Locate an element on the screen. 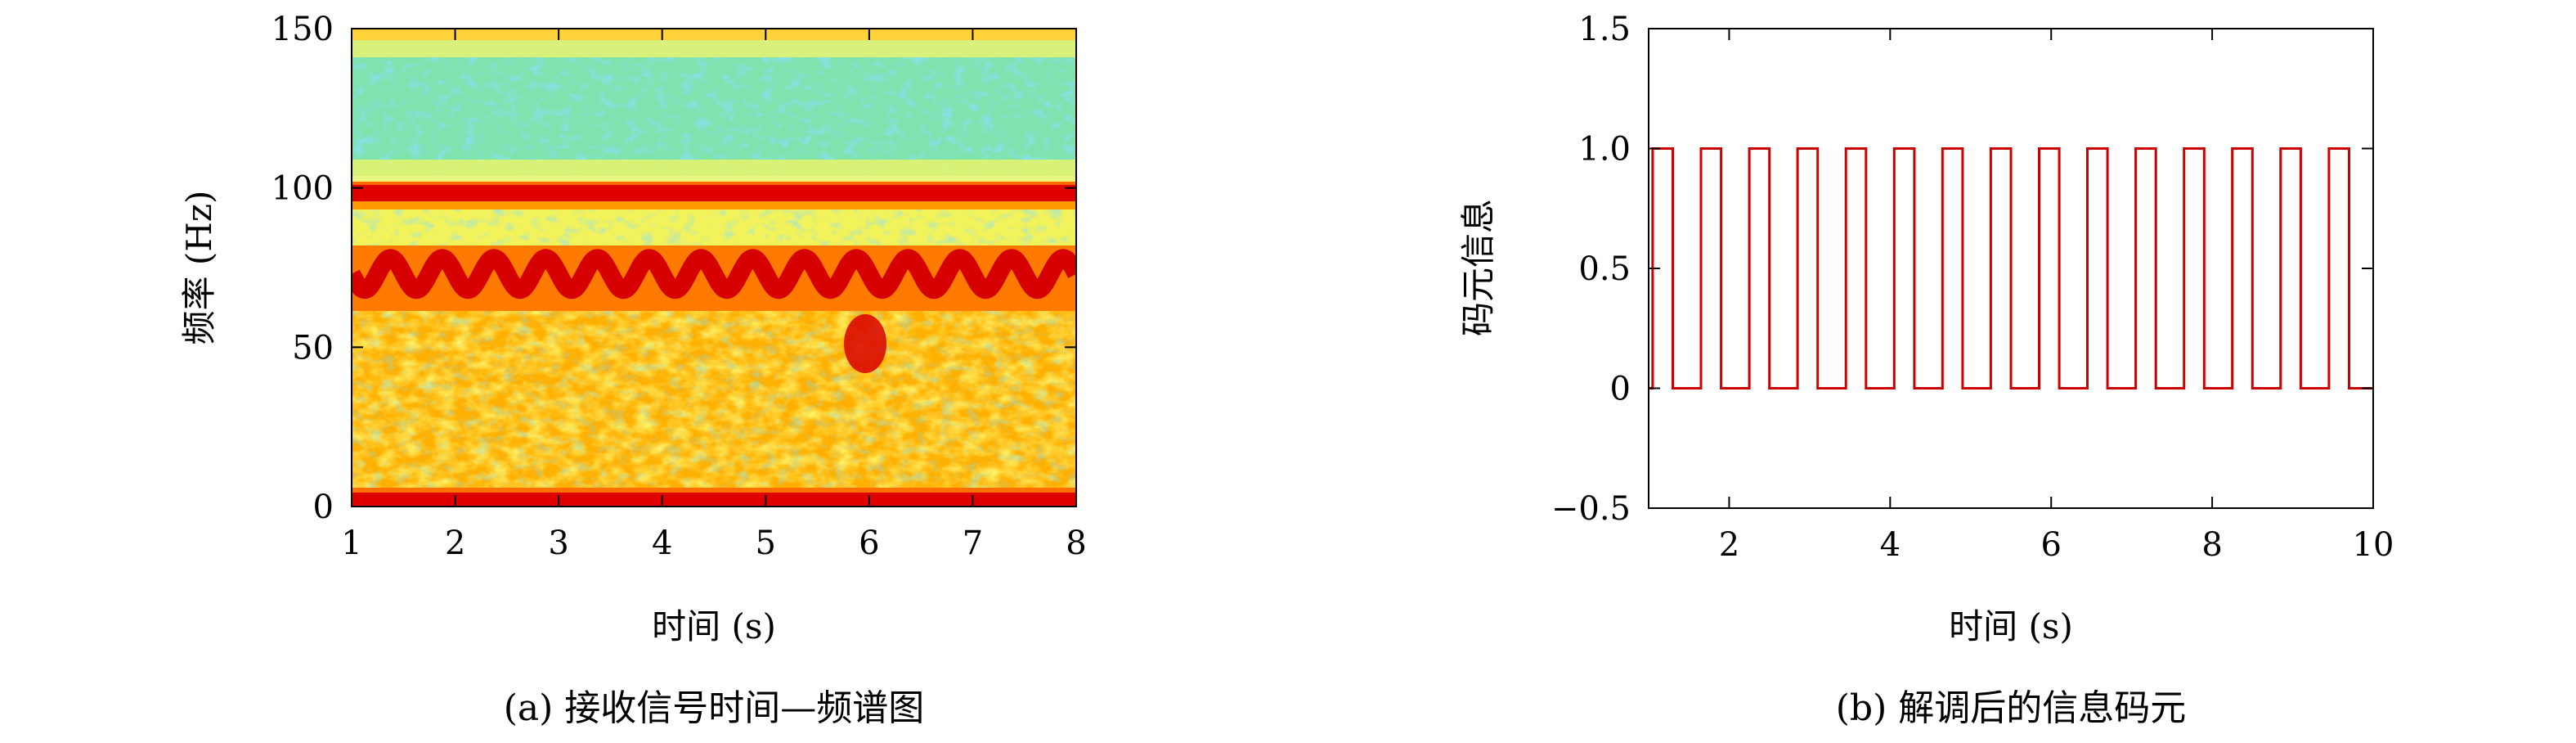 This screenshot has height=743, width=2576. spectrogram-y-axis-label: 频率 (Hz) is located at coordinates (199, 268).